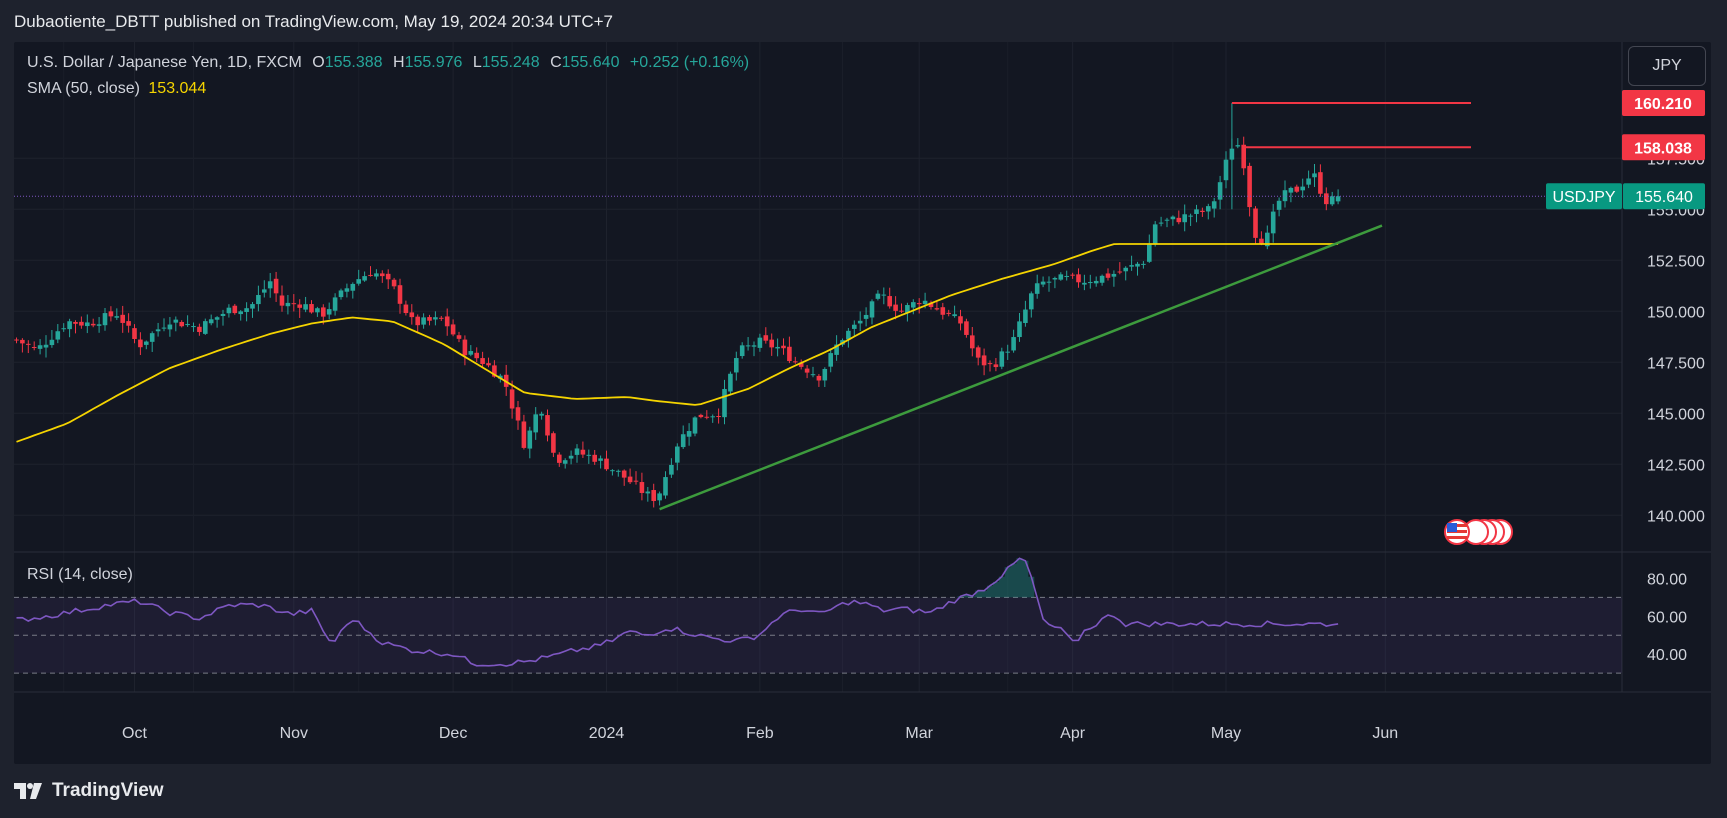 The image size is (1727, 818). I want to click on event-flag-icon, so click(1478, 532).